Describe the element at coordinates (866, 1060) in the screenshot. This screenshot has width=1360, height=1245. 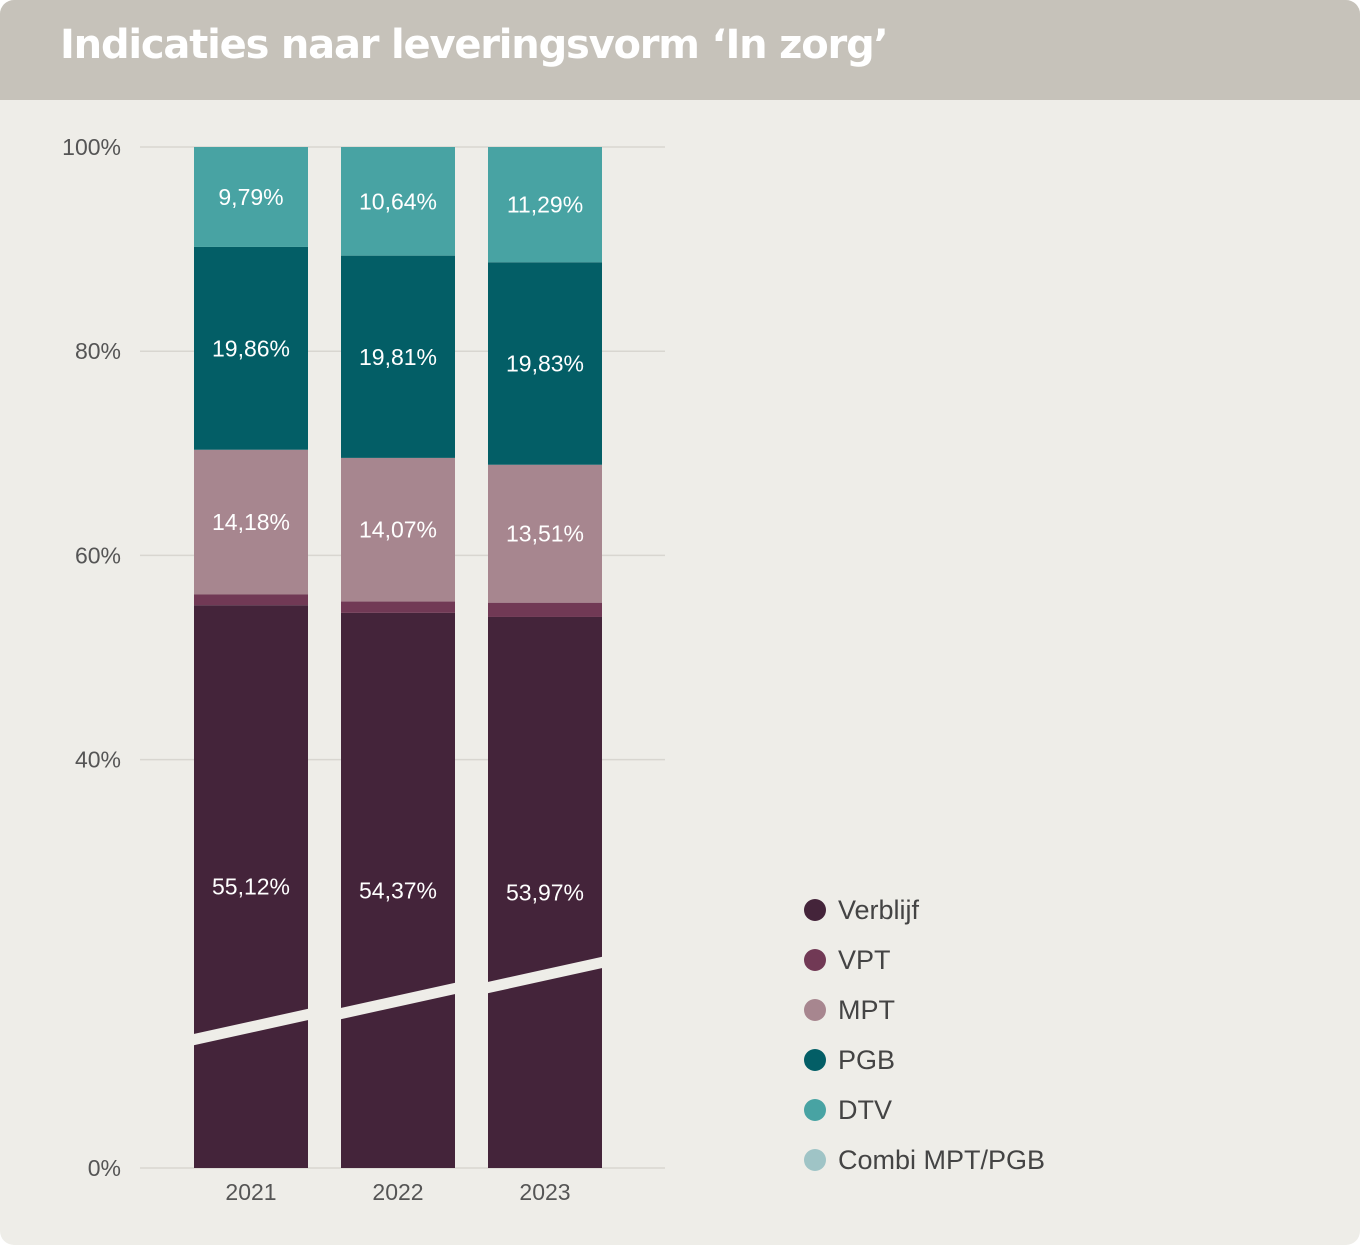
I see `legend-label: PGB` at that location.